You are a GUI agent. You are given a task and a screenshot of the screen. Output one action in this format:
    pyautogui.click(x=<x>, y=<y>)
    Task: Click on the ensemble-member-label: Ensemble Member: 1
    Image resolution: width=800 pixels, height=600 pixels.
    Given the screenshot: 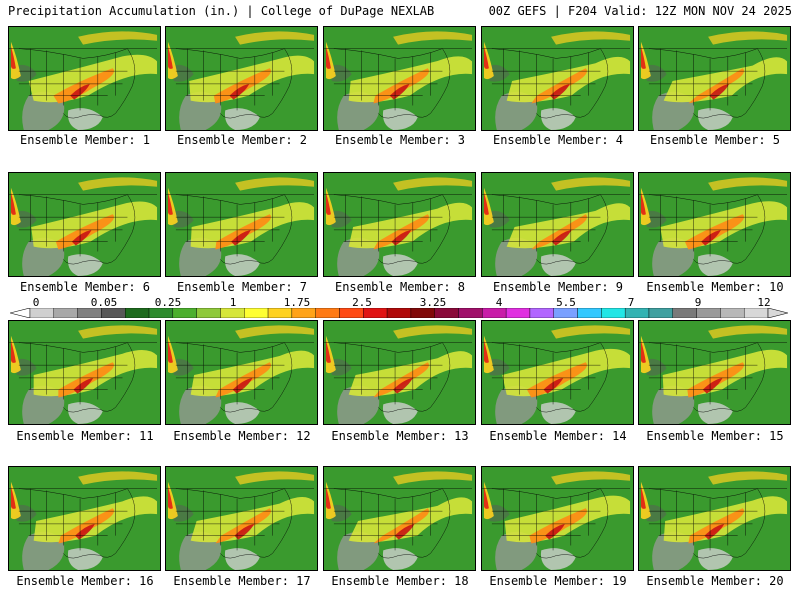 What is the action you would take?
    pyautogui.click(x=85, y=140)
    